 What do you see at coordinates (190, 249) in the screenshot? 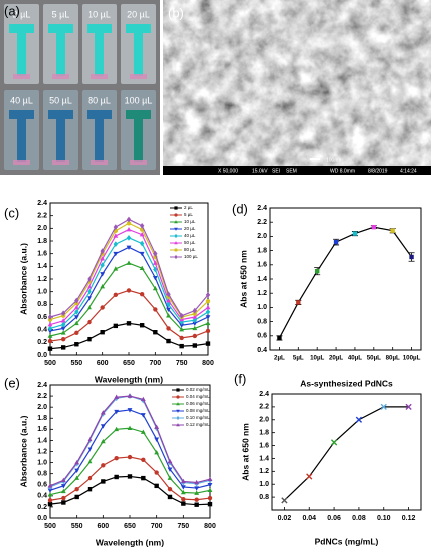
I see `legend-label: 80 µL` at bounding box center [190, 249].